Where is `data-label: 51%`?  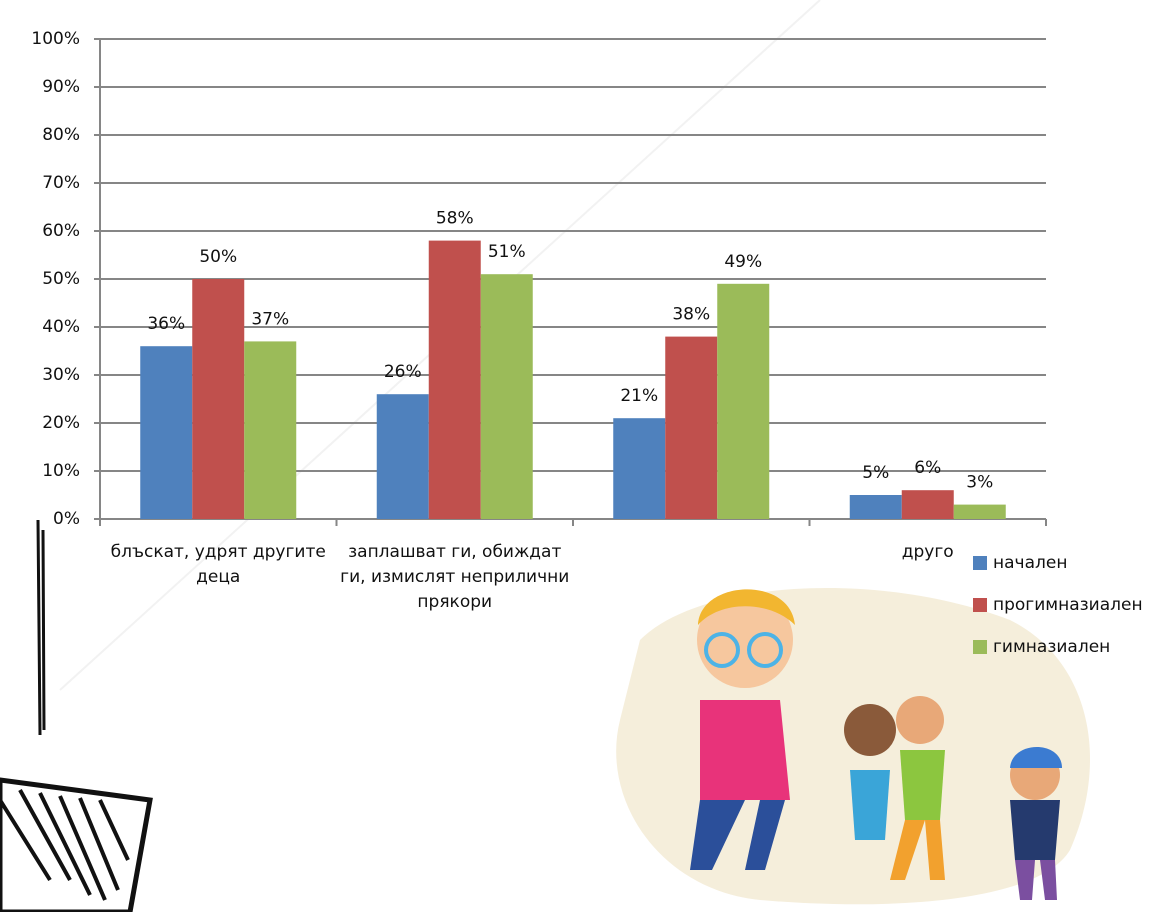
data-label: 51% is located at coordinates (507, 252).